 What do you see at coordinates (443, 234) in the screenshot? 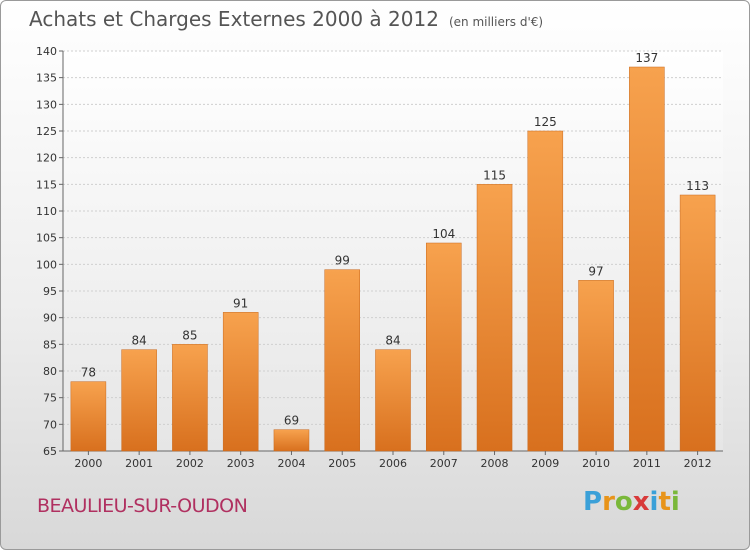
I see `data-label: 104` at bounding box center [443, 234].